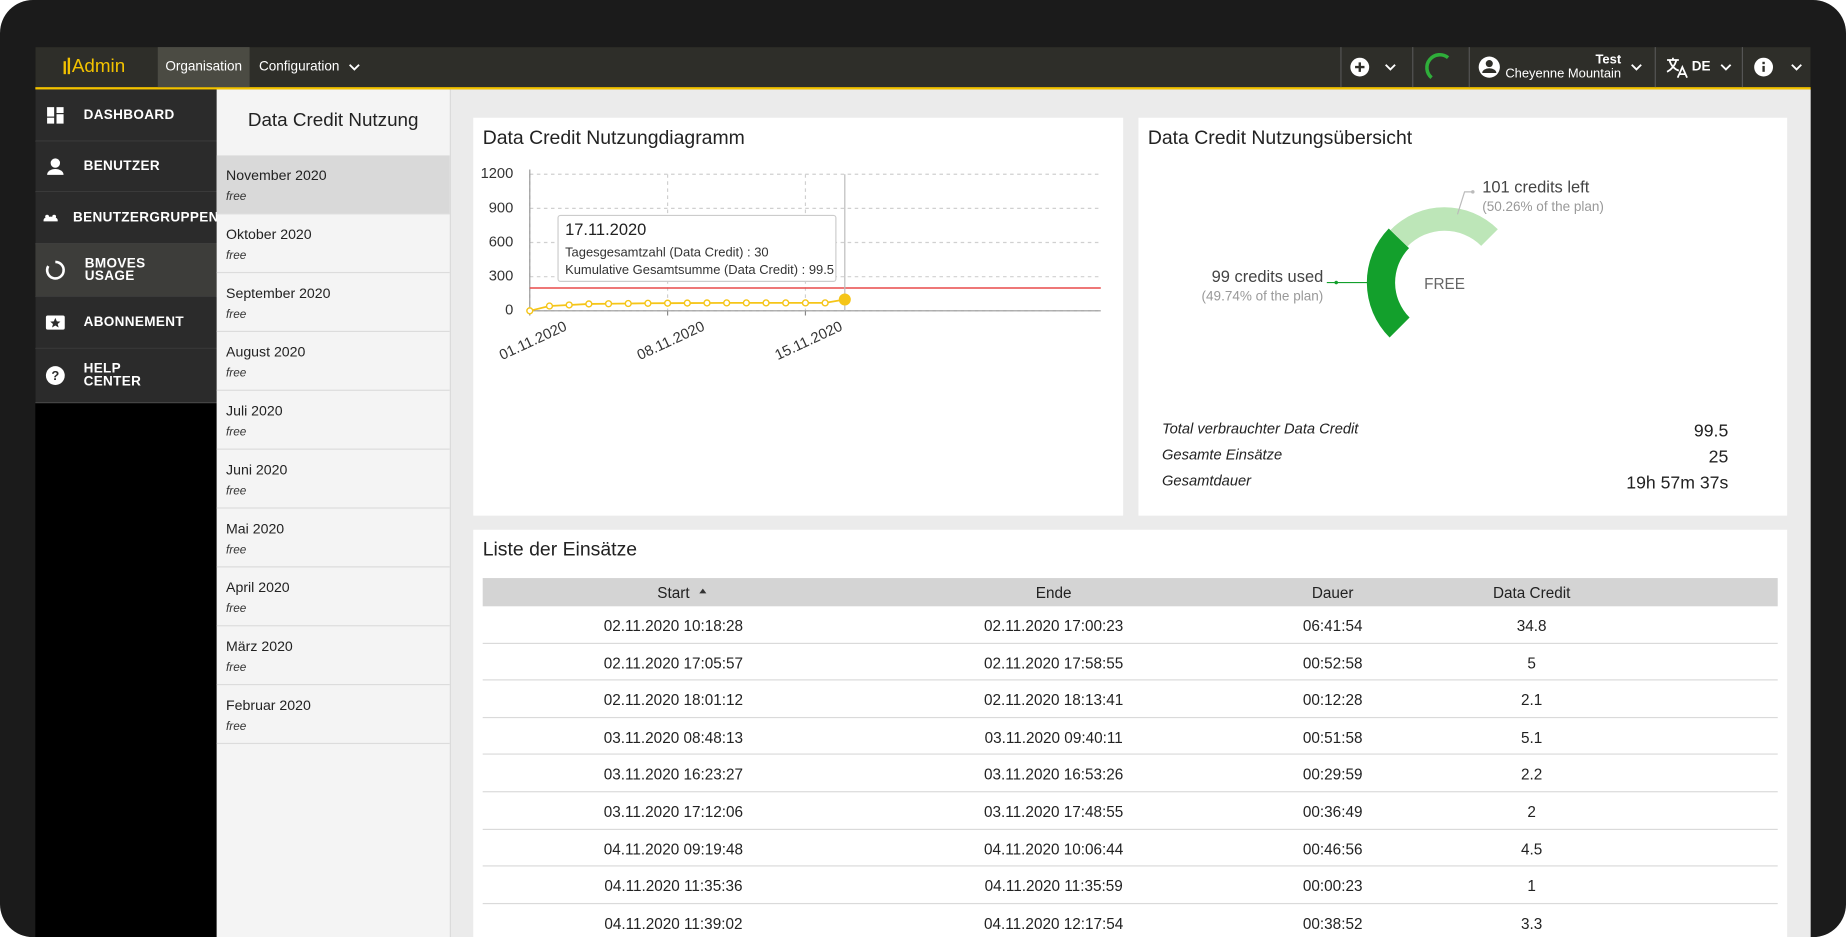 Image resolution: width=1846 pixels, height=937 pixels. I want to click on table-cell: 03.11.2020 16:53:26, so click(1054, 774).